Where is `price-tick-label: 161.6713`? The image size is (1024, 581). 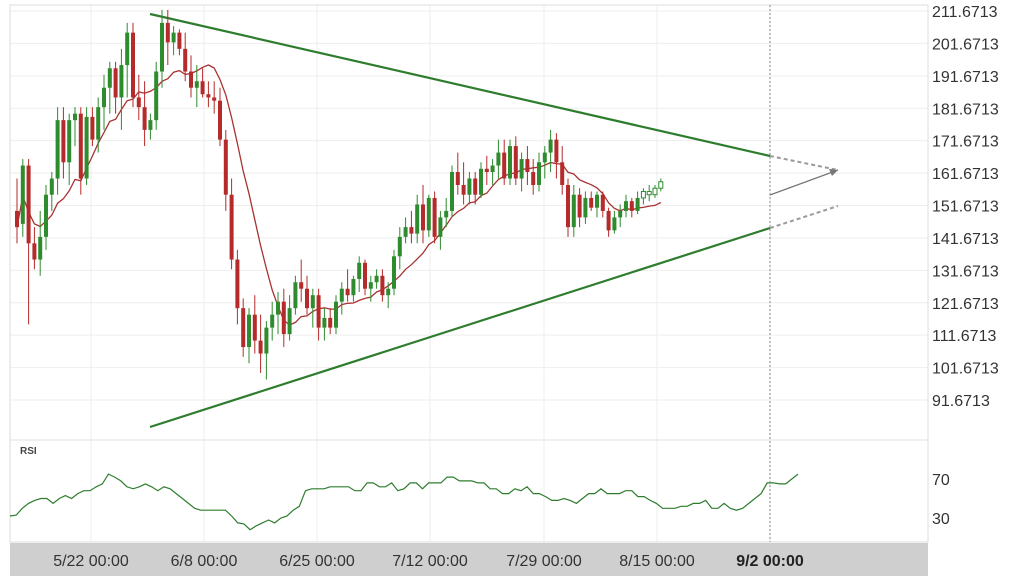 price-tick-label: 161.6713 is located at coordinates (965, 174).